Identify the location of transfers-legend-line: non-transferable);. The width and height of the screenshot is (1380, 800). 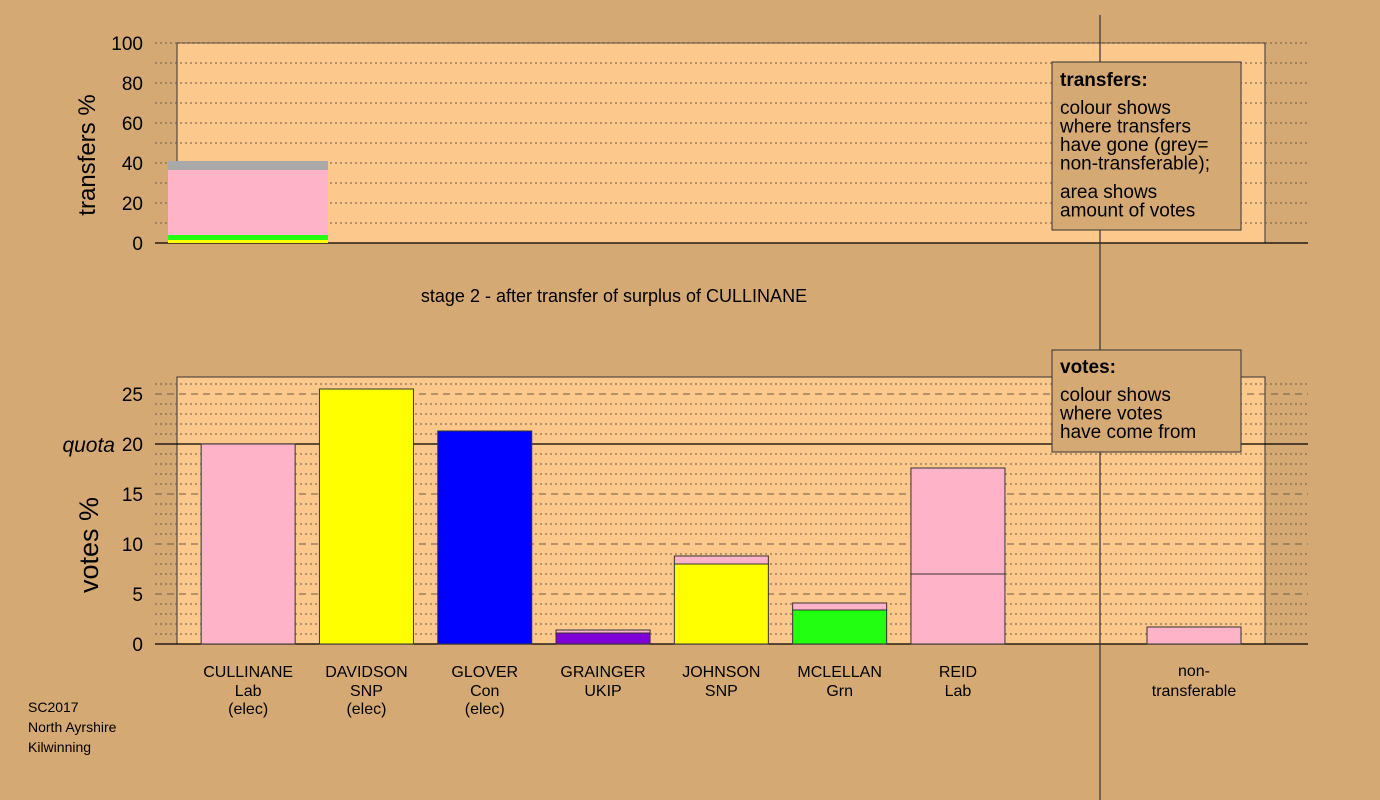
(1135, 164).